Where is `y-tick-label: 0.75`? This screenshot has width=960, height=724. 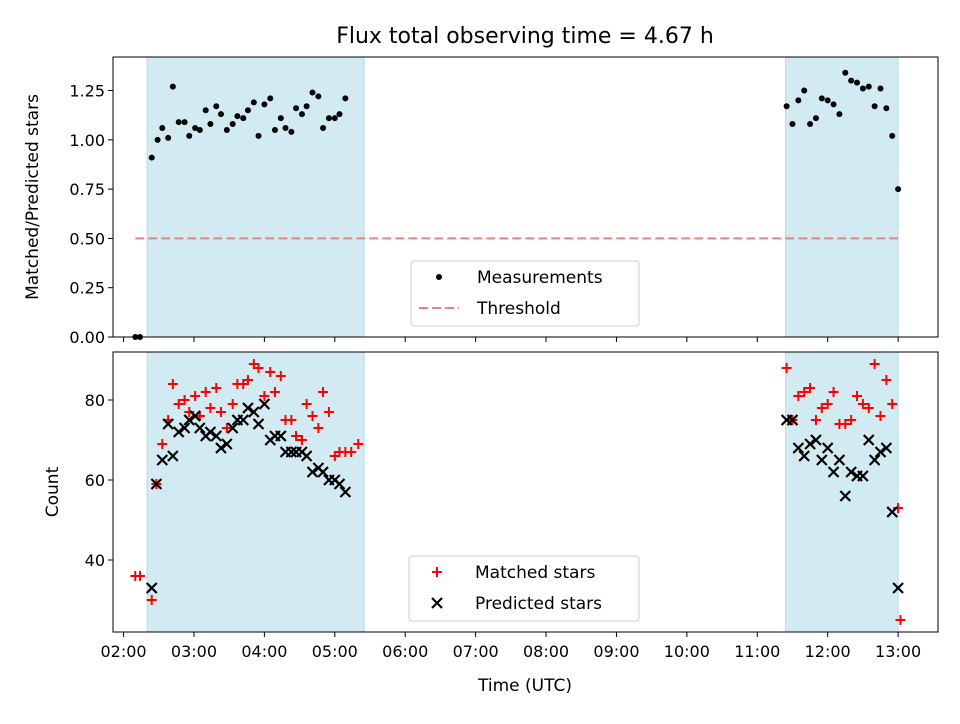
y-tick-label: 0.75 is located at coordinates (87, 189).